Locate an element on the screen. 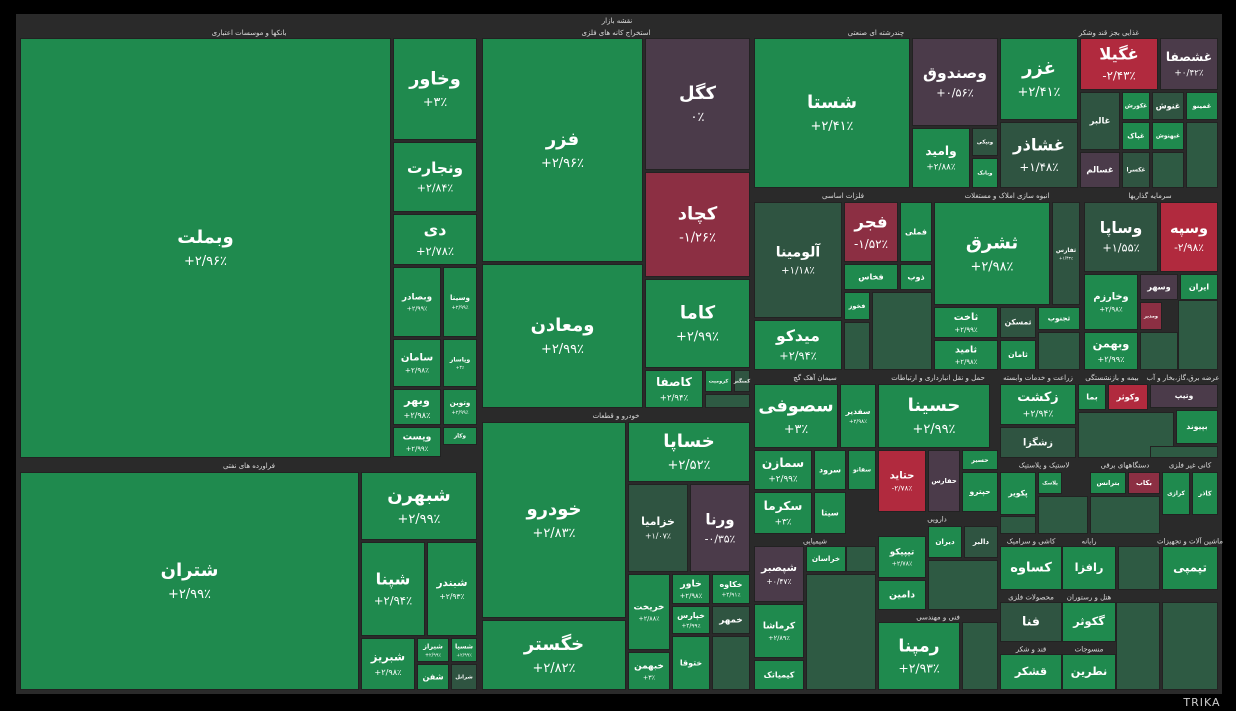  stock-change: +۲/۸۴٪ is located at coordinates (435, 187).